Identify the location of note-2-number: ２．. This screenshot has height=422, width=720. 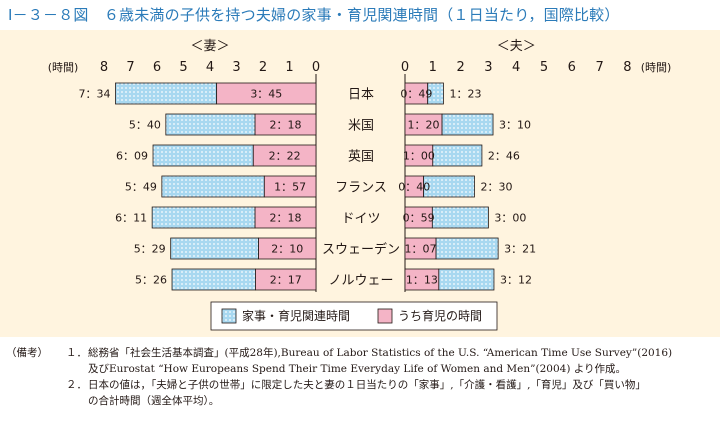
(76, 385).